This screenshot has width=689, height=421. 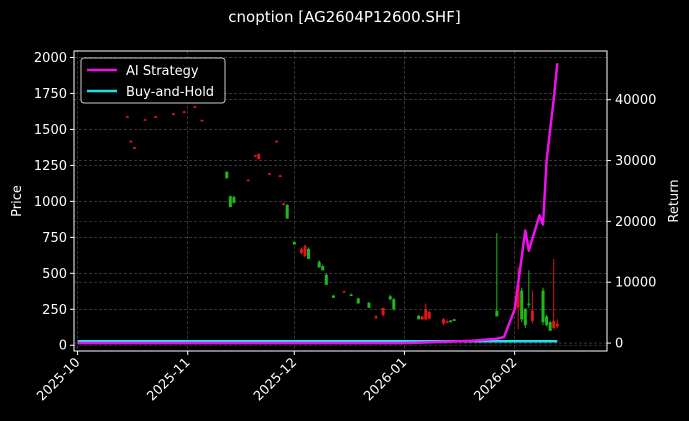 What do you see at coordinates (63, 346) in the screenshot?
I see `price-tick-label: 0` at bounding box center [63, 346].